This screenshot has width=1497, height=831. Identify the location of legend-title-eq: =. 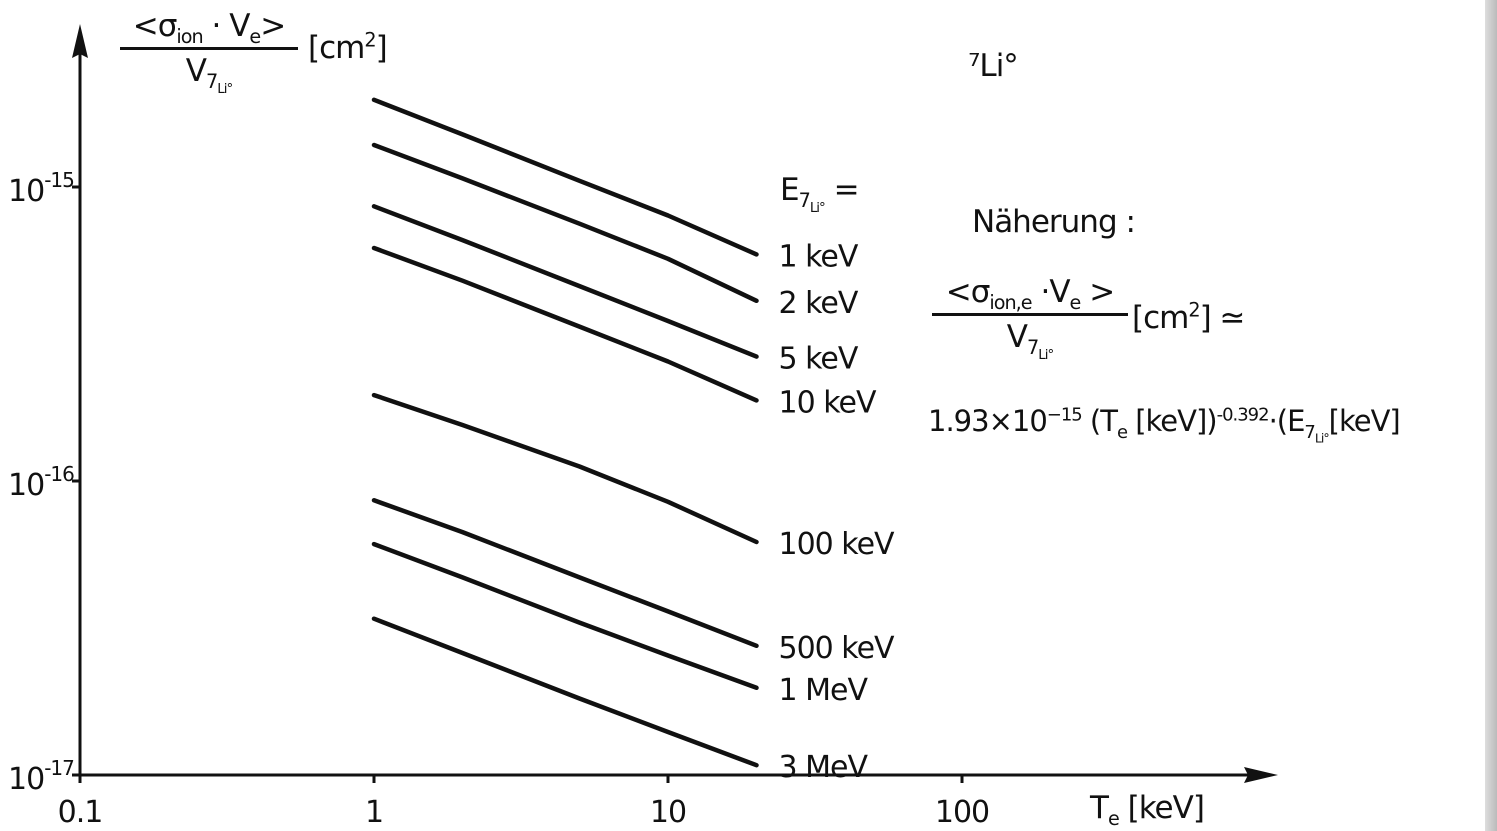
(842, 190).